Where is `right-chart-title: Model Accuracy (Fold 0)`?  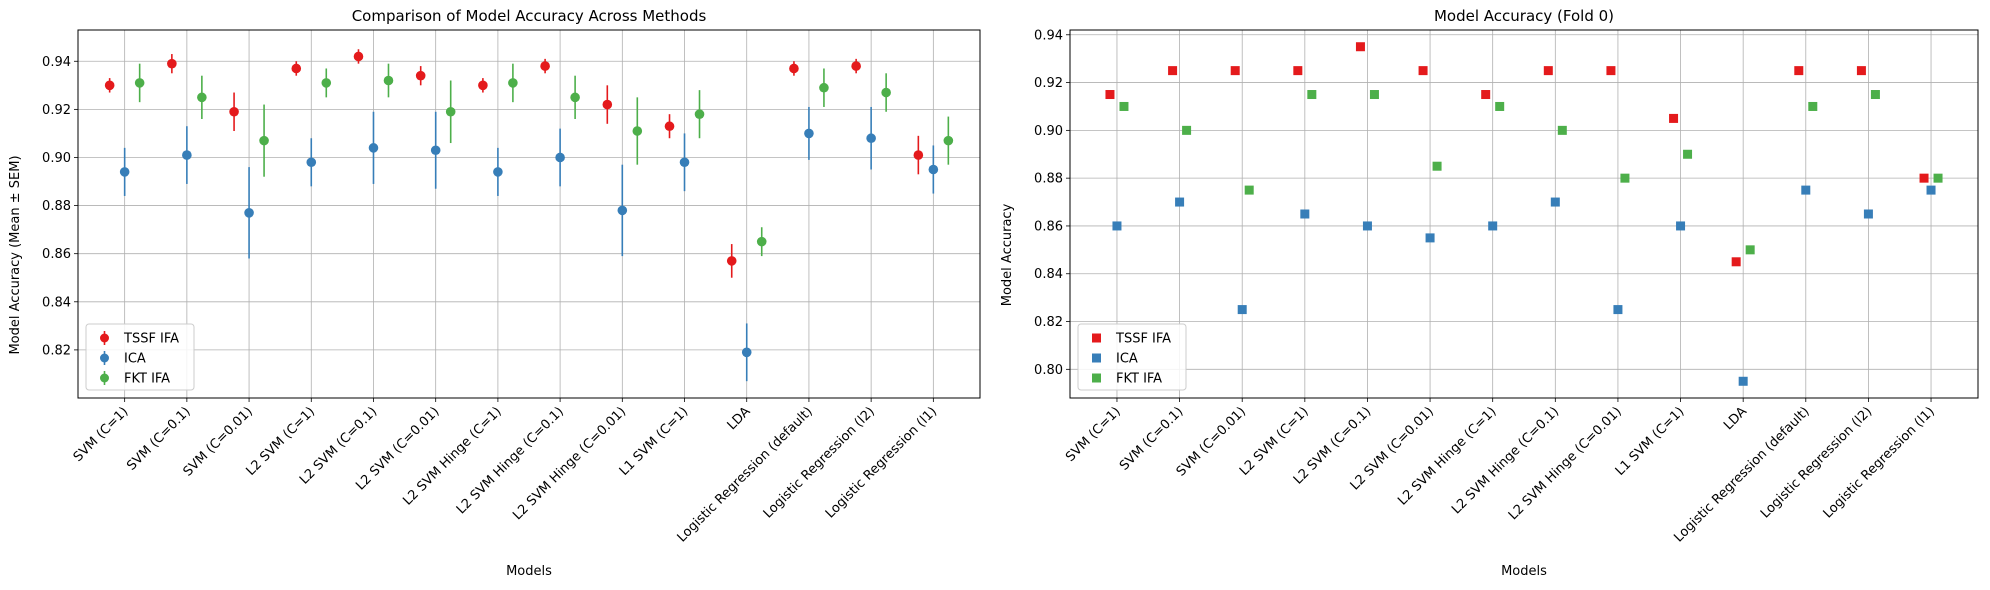 right-chart-title: Model Accuracy (Fold 0) is located at coordinates (1524, 16).